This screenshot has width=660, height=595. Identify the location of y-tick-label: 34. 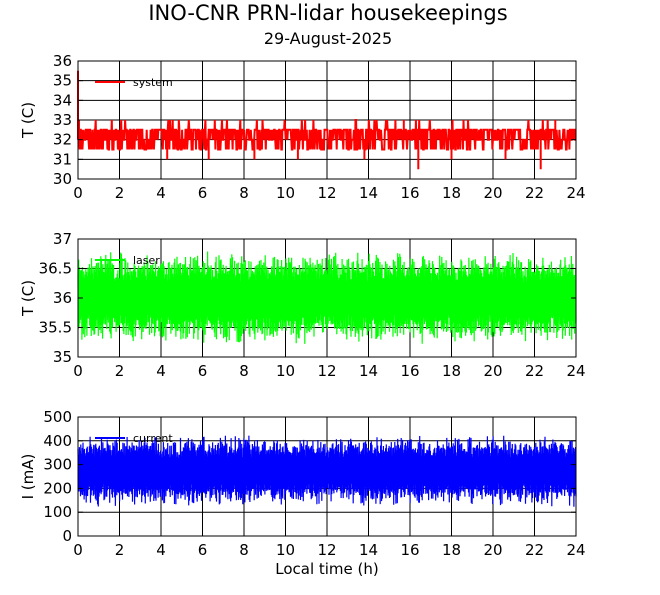
(62, 100).